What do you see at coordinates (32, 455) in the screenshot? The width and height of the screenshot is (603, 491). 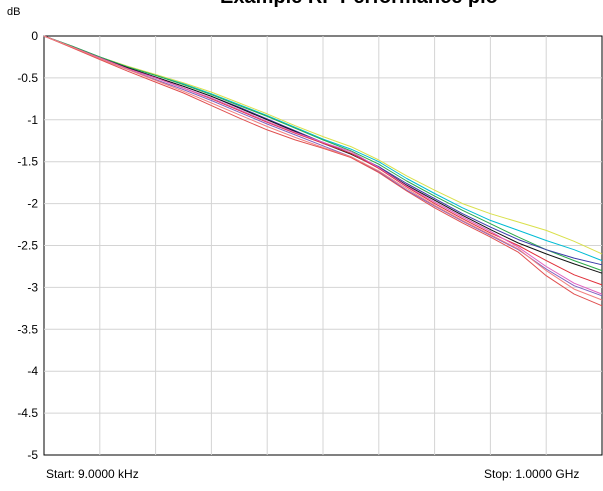 I see `y-tick-label: -5` at bounding box center [32, 455].